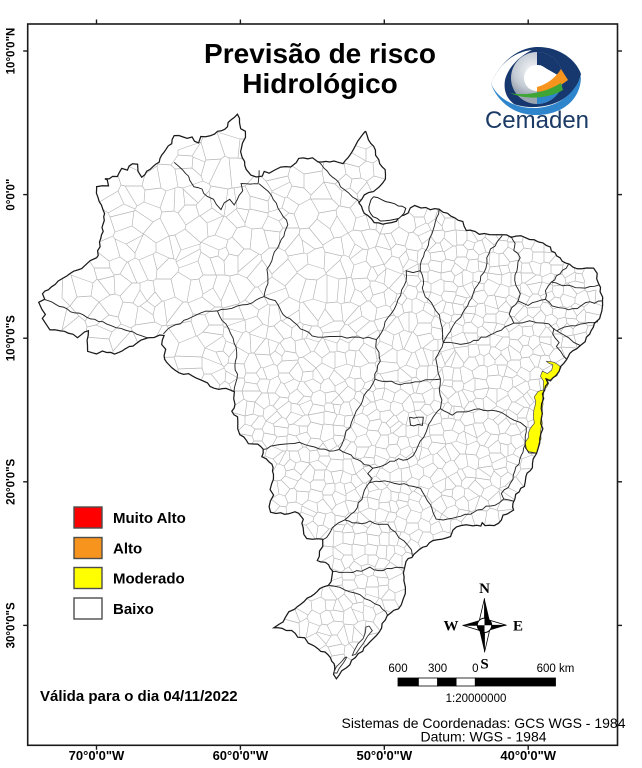 This screenshot has height=768, width=642. Describe the element at coordinates (484, 664) in the screenshot. I see `svg-text: S` at that location.